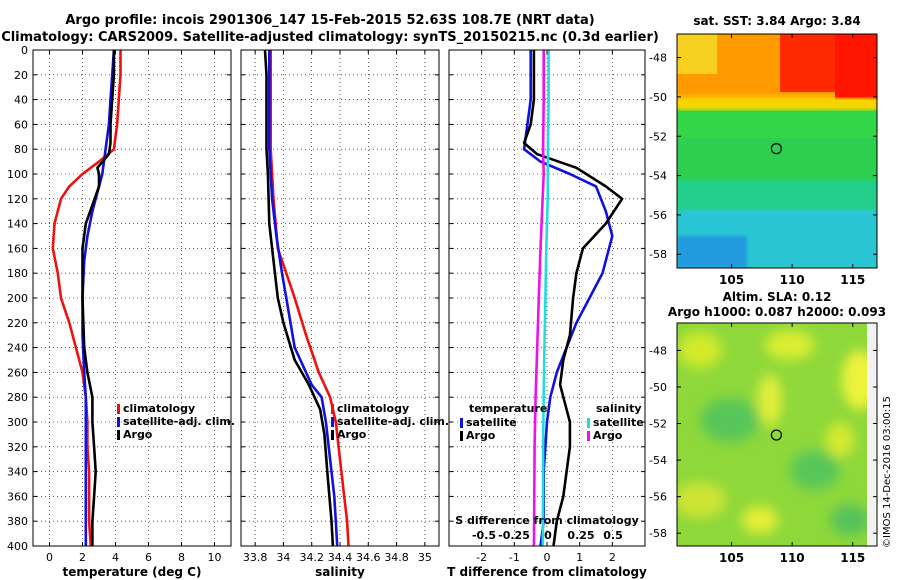 This screenshot has height=580, width=900. Describe the element at coordinates (17, 447) in the screenshot. I see `depth-tick-label: 320` at that location.